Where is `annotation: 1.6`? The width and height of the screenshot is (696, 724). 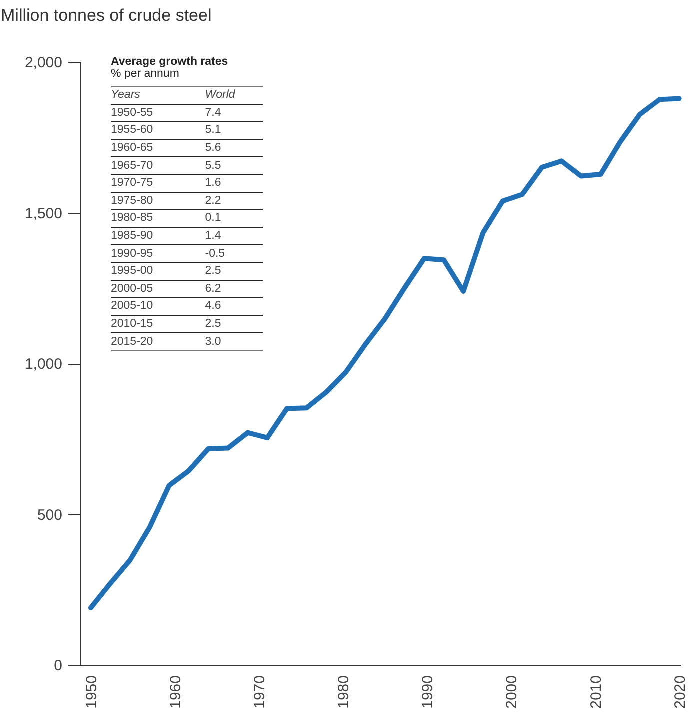 annotation: 1.6 is located at coordinates (234, 183).